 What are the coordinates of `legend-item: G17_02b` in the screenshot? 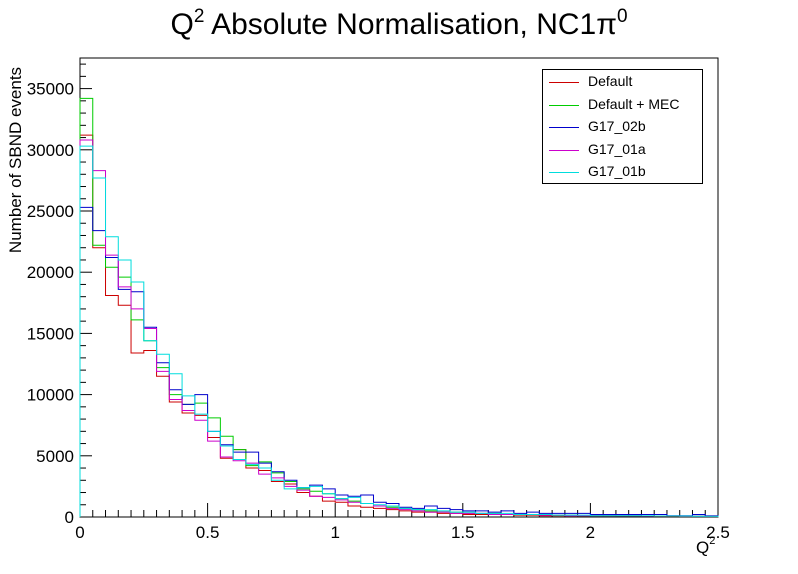 It's located at (622, 127).